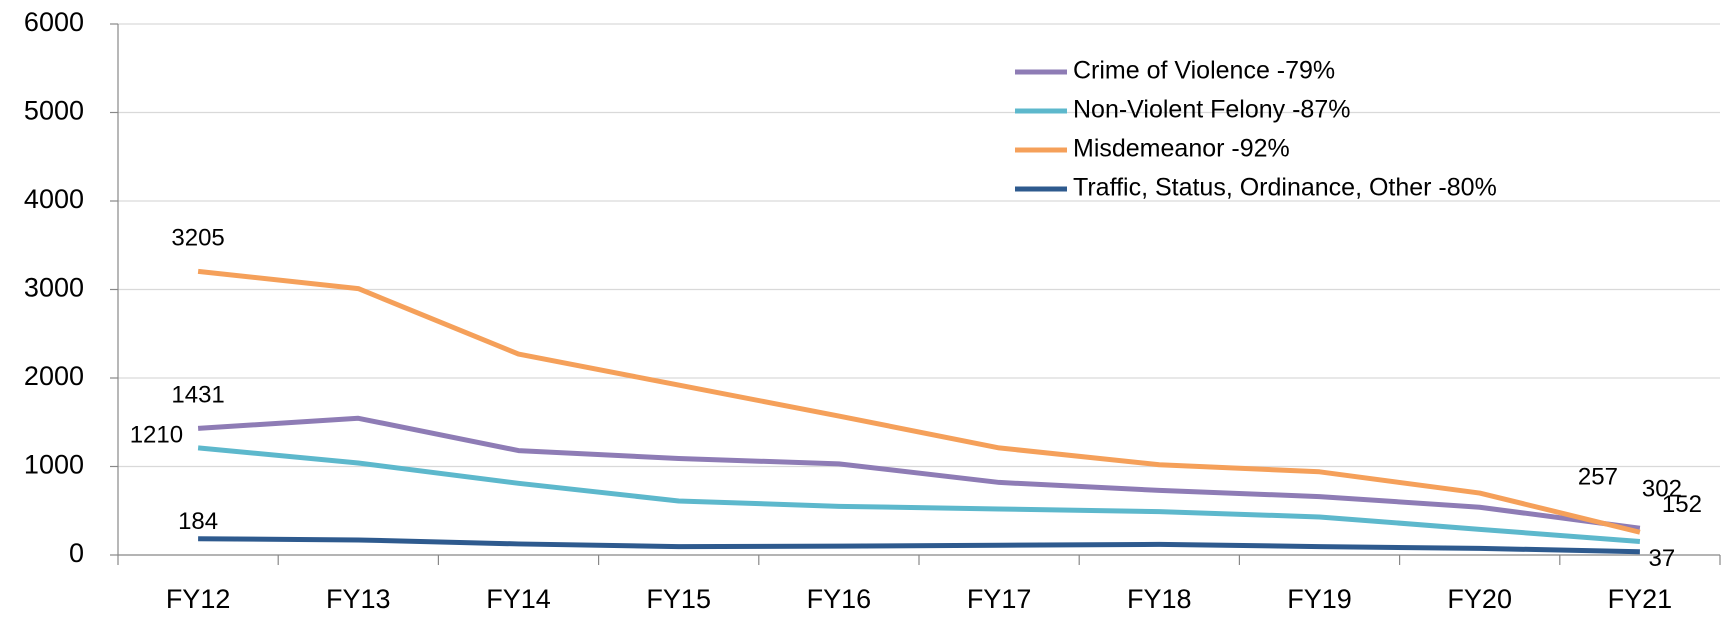 The height and width of the screenshot is (618, 1727). Describe the element at coordinates (1319, 599) in the screenshot. I see `x-tick-label: FY19` at that location.